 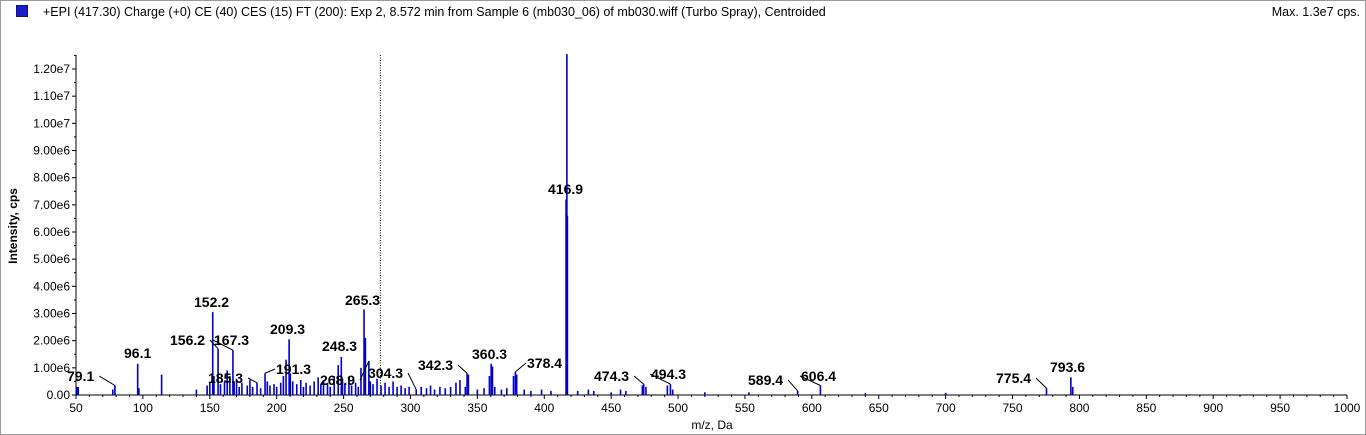 I want to click on peak-label: 167.3, so click(x=231, y=340).